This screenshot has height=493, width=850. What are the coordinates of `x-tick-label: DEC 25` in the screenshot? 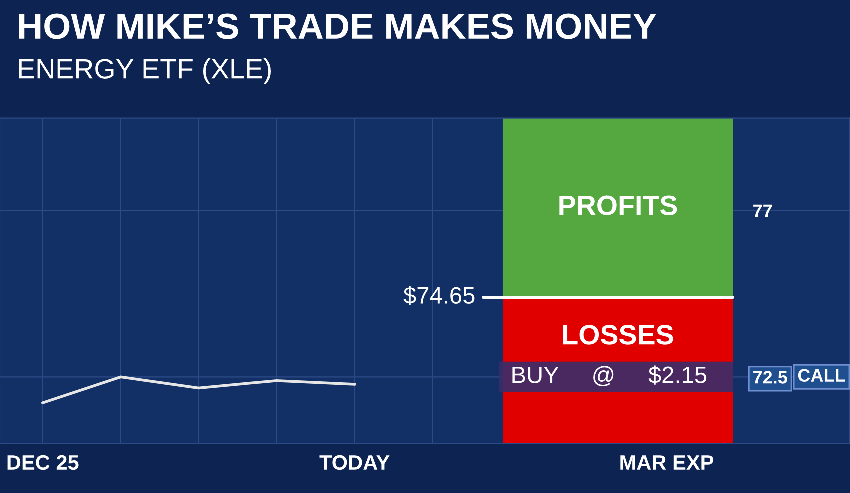 It's located at (43, 462).